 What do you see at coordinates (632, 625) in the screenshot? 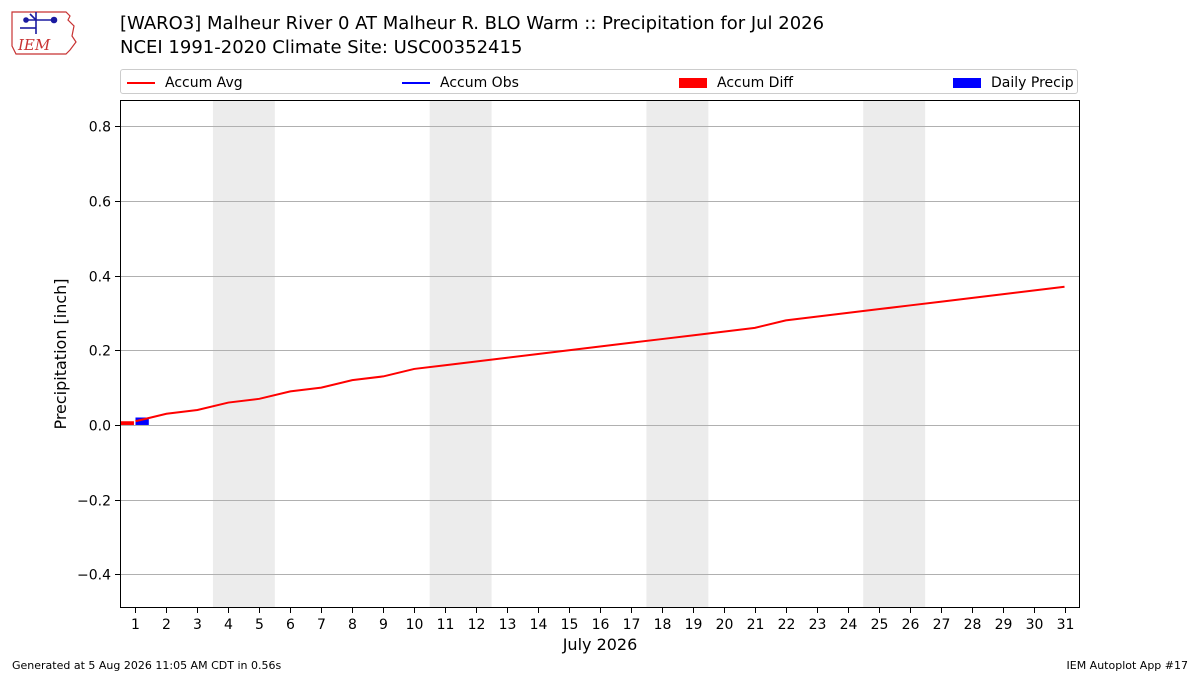
I see `x-tick-label: 17` at bounding box center [632, 625].